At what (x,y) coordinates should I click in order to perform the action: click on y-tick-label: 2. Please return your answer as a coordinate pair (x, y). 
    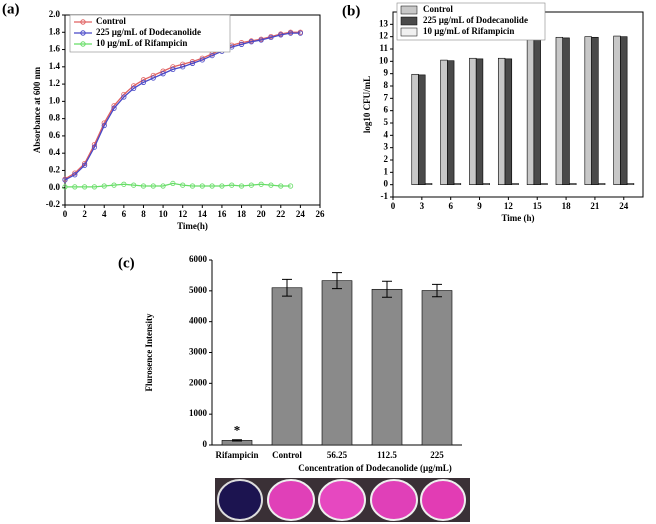
    Looking at the image, I should click on (386, 159).